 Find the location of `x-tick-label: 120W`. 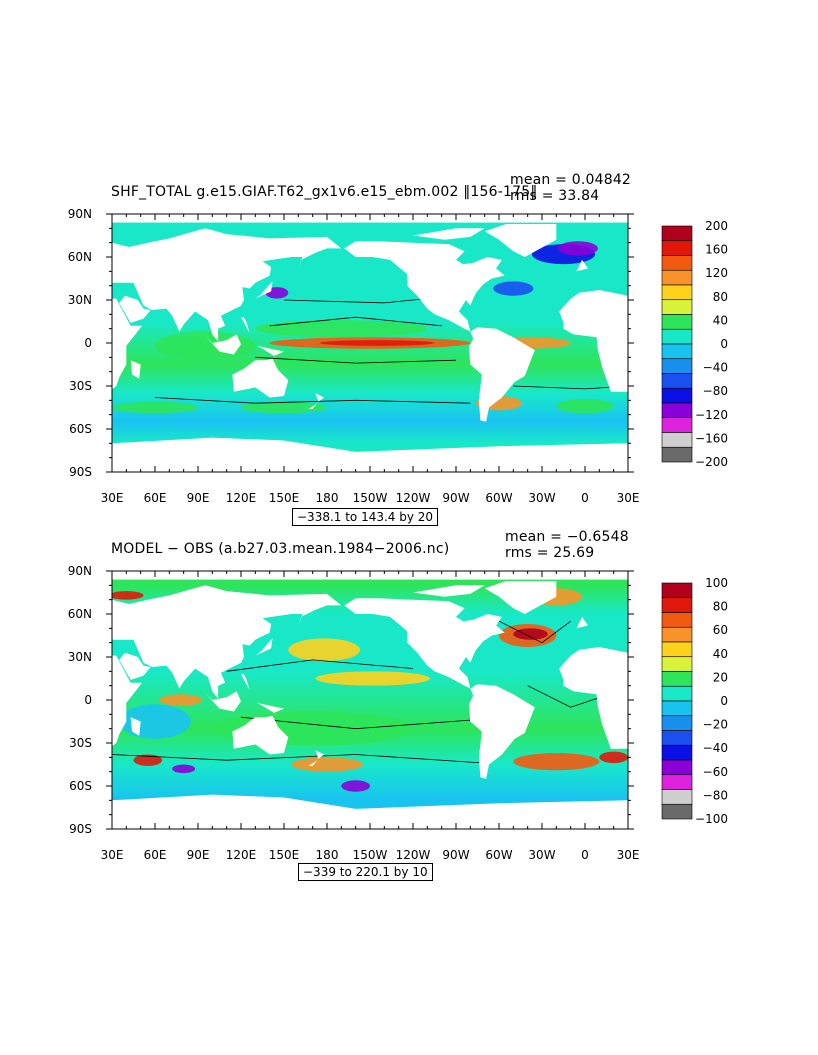

x-tick-label: 120W is located at coordinates (413, 855).